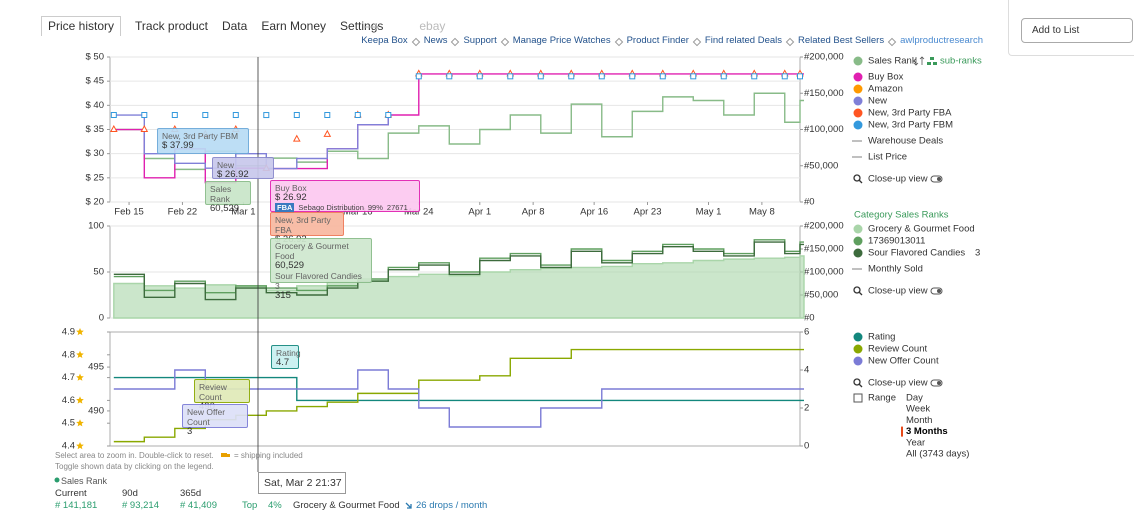 The height and width of the screenshot is (512, 1134). I want to click on tab: Data, so click(234, 26).